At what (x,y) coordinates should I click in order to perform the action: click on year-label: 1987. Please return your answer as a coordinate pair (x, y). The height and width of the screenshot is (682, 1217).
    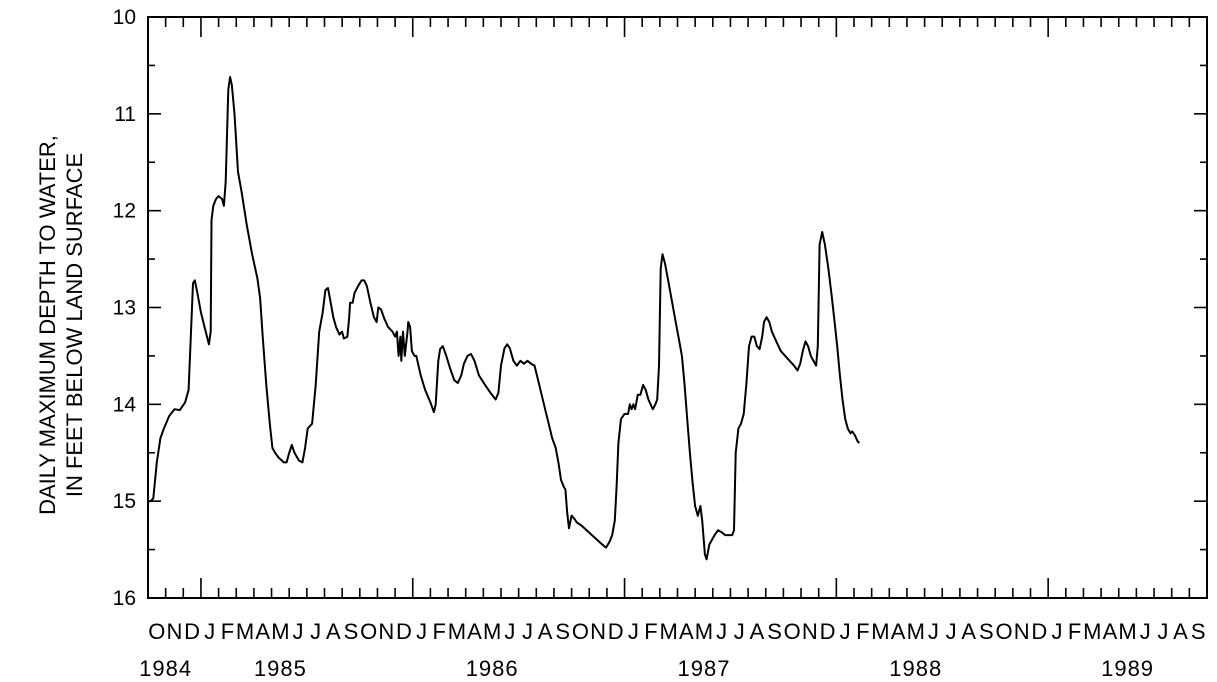
    Looking at the image, I should click on (703, 668).